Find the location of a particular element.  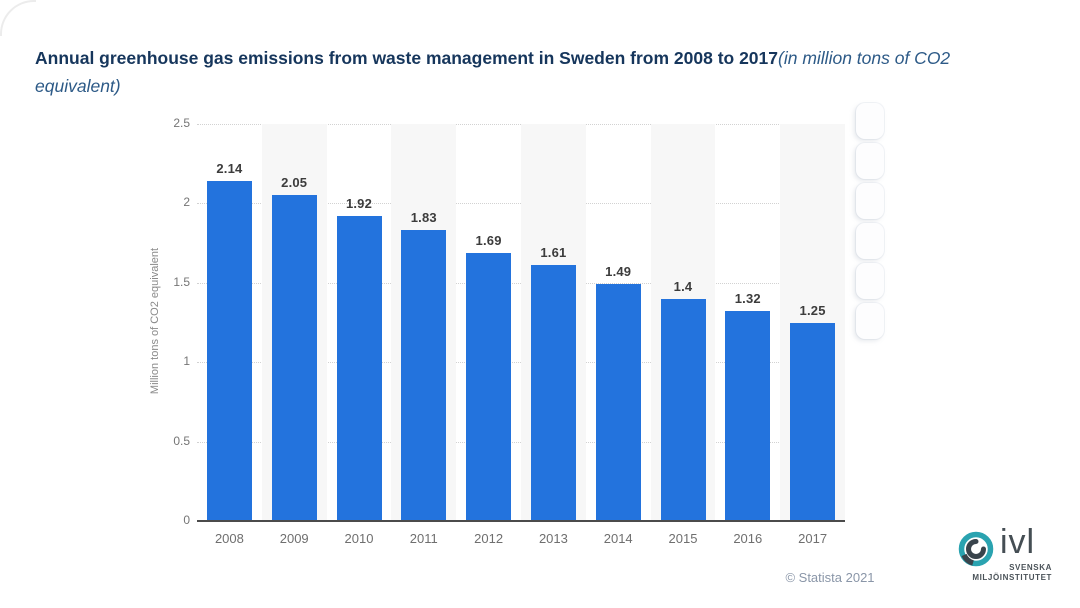

bar-2014 is located at coordinates (618, 402).